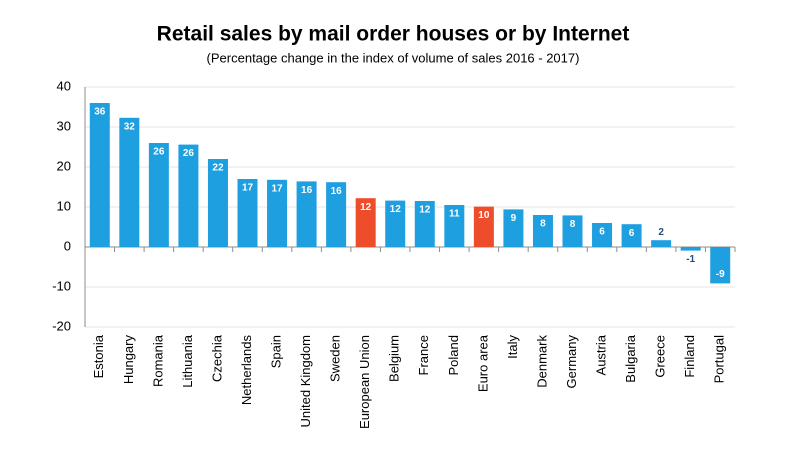  What do you see at coordinates (630, 358) in the screenshot?
I see `x-tick-label: Bulgaria` at bounding box center [630, 358].